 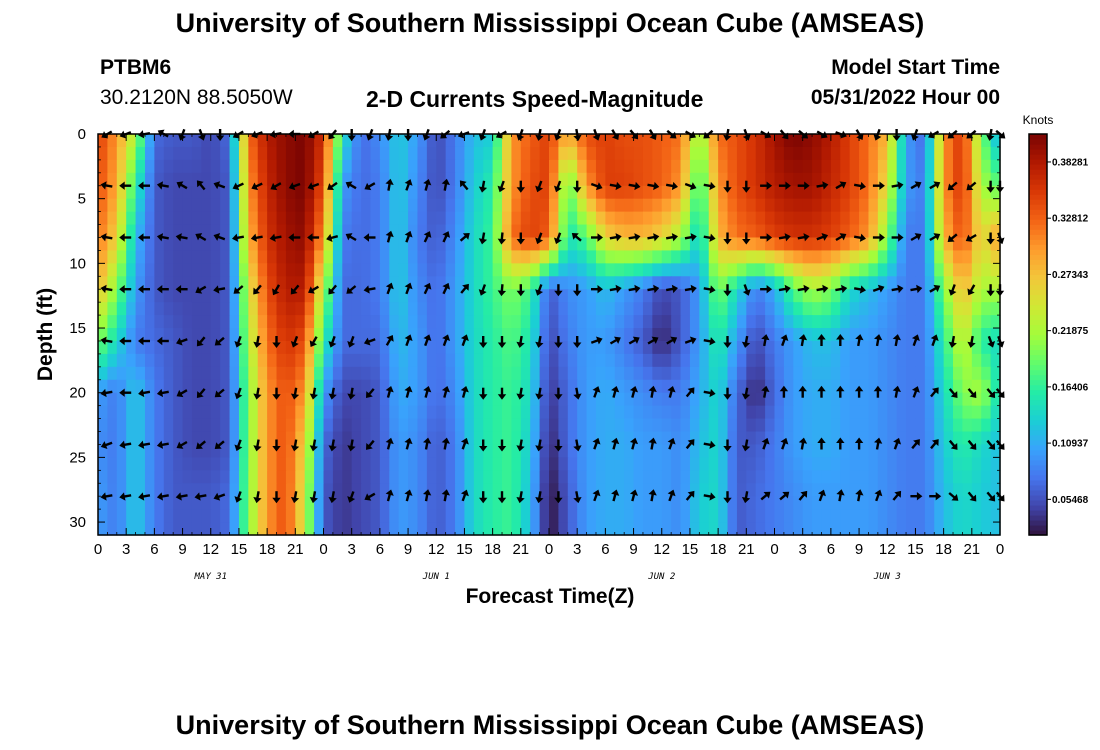 What do you see at coordinates (126, 549) in the screenshot?
I see `x-tick-label: 3` at bounding box center [126, 549].